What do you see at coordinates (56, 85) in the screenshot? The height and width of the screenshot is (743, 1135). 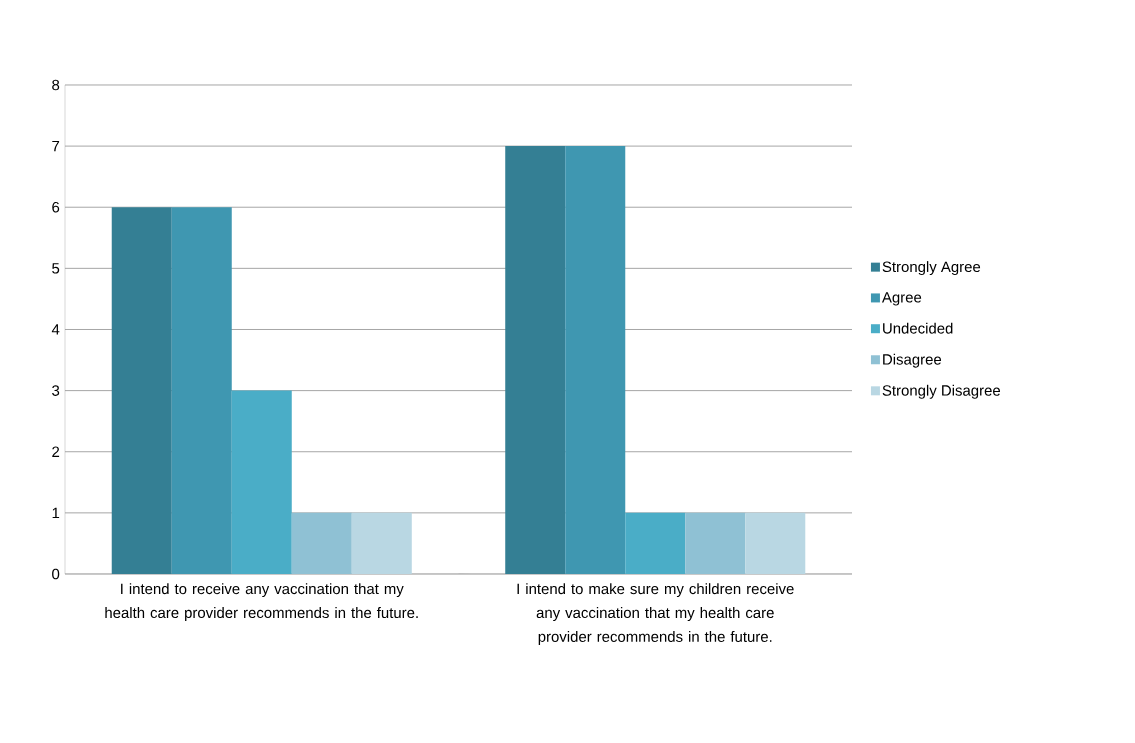 I see `y-tick-label: 8` at bounding box center [56, 85].